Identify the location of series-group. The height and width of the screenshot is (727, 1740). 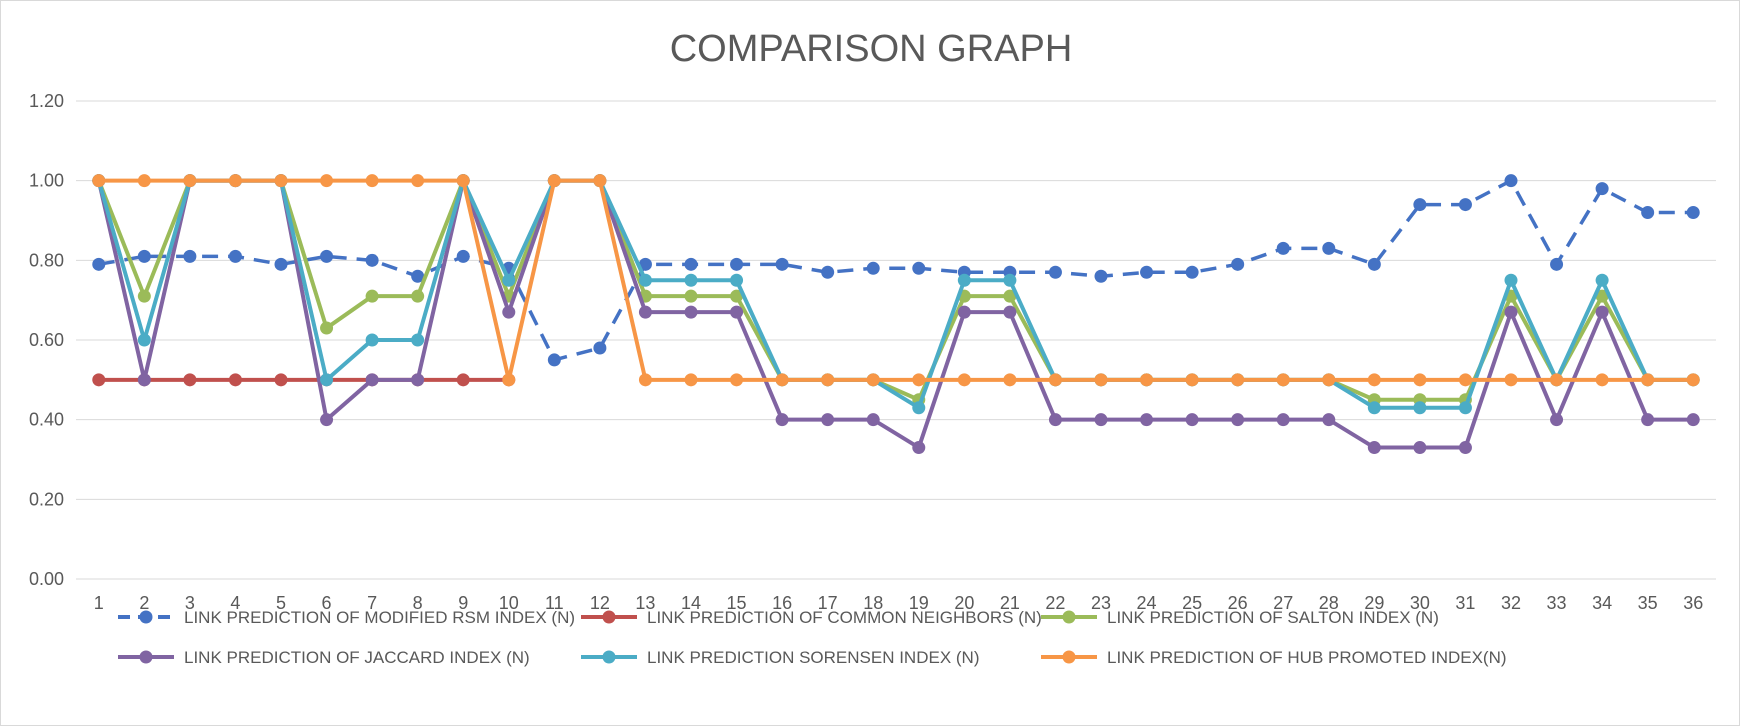
(304, 380).